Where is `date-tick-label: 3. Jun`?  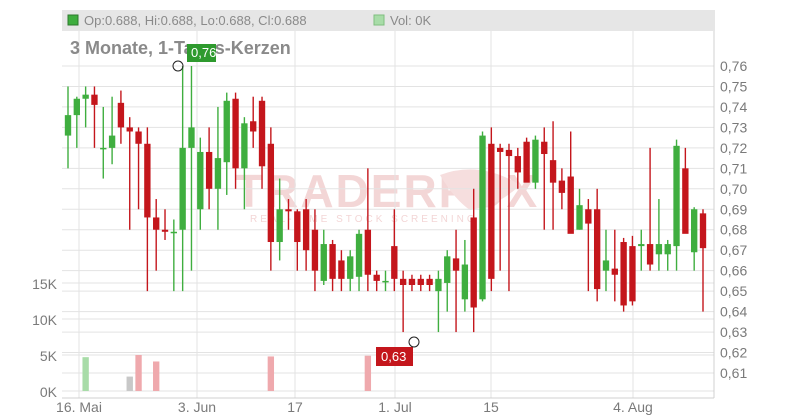
date-tick-label: 3. Jun is located at coordinates (197, 407).